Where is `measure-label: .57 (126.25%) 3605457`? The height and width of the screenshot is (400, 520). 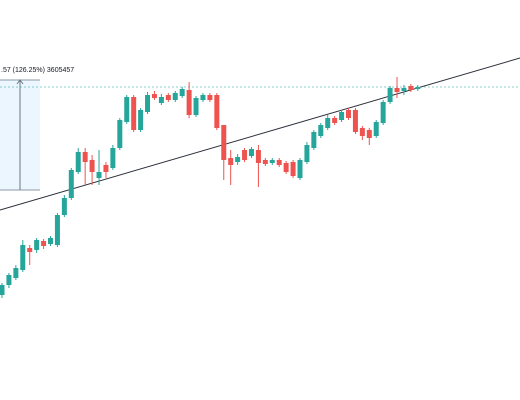
measure-label: .57 (126.25%) 3605457 is located at coordinates (37, 70).